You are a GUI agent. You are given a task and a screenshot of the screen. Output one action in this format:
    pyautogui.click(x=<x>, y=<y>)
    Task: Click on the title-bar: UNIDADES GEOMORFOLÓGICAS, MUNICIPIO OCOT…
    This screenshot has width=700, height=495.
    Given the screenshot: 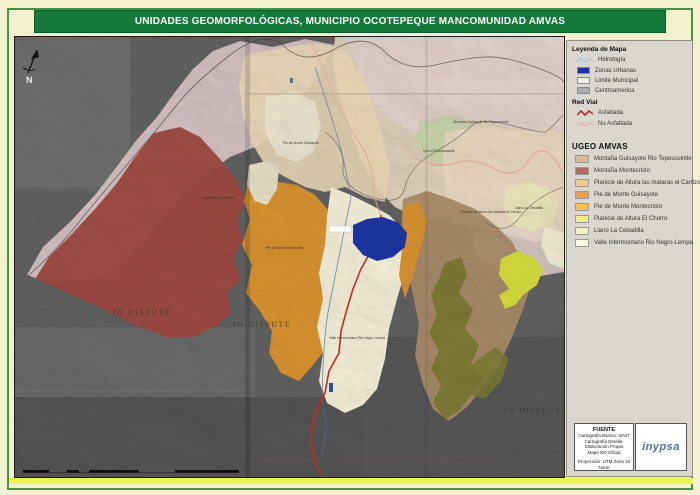 What is the action you would take?
    pyautogui.click(x=350, y=21)
    